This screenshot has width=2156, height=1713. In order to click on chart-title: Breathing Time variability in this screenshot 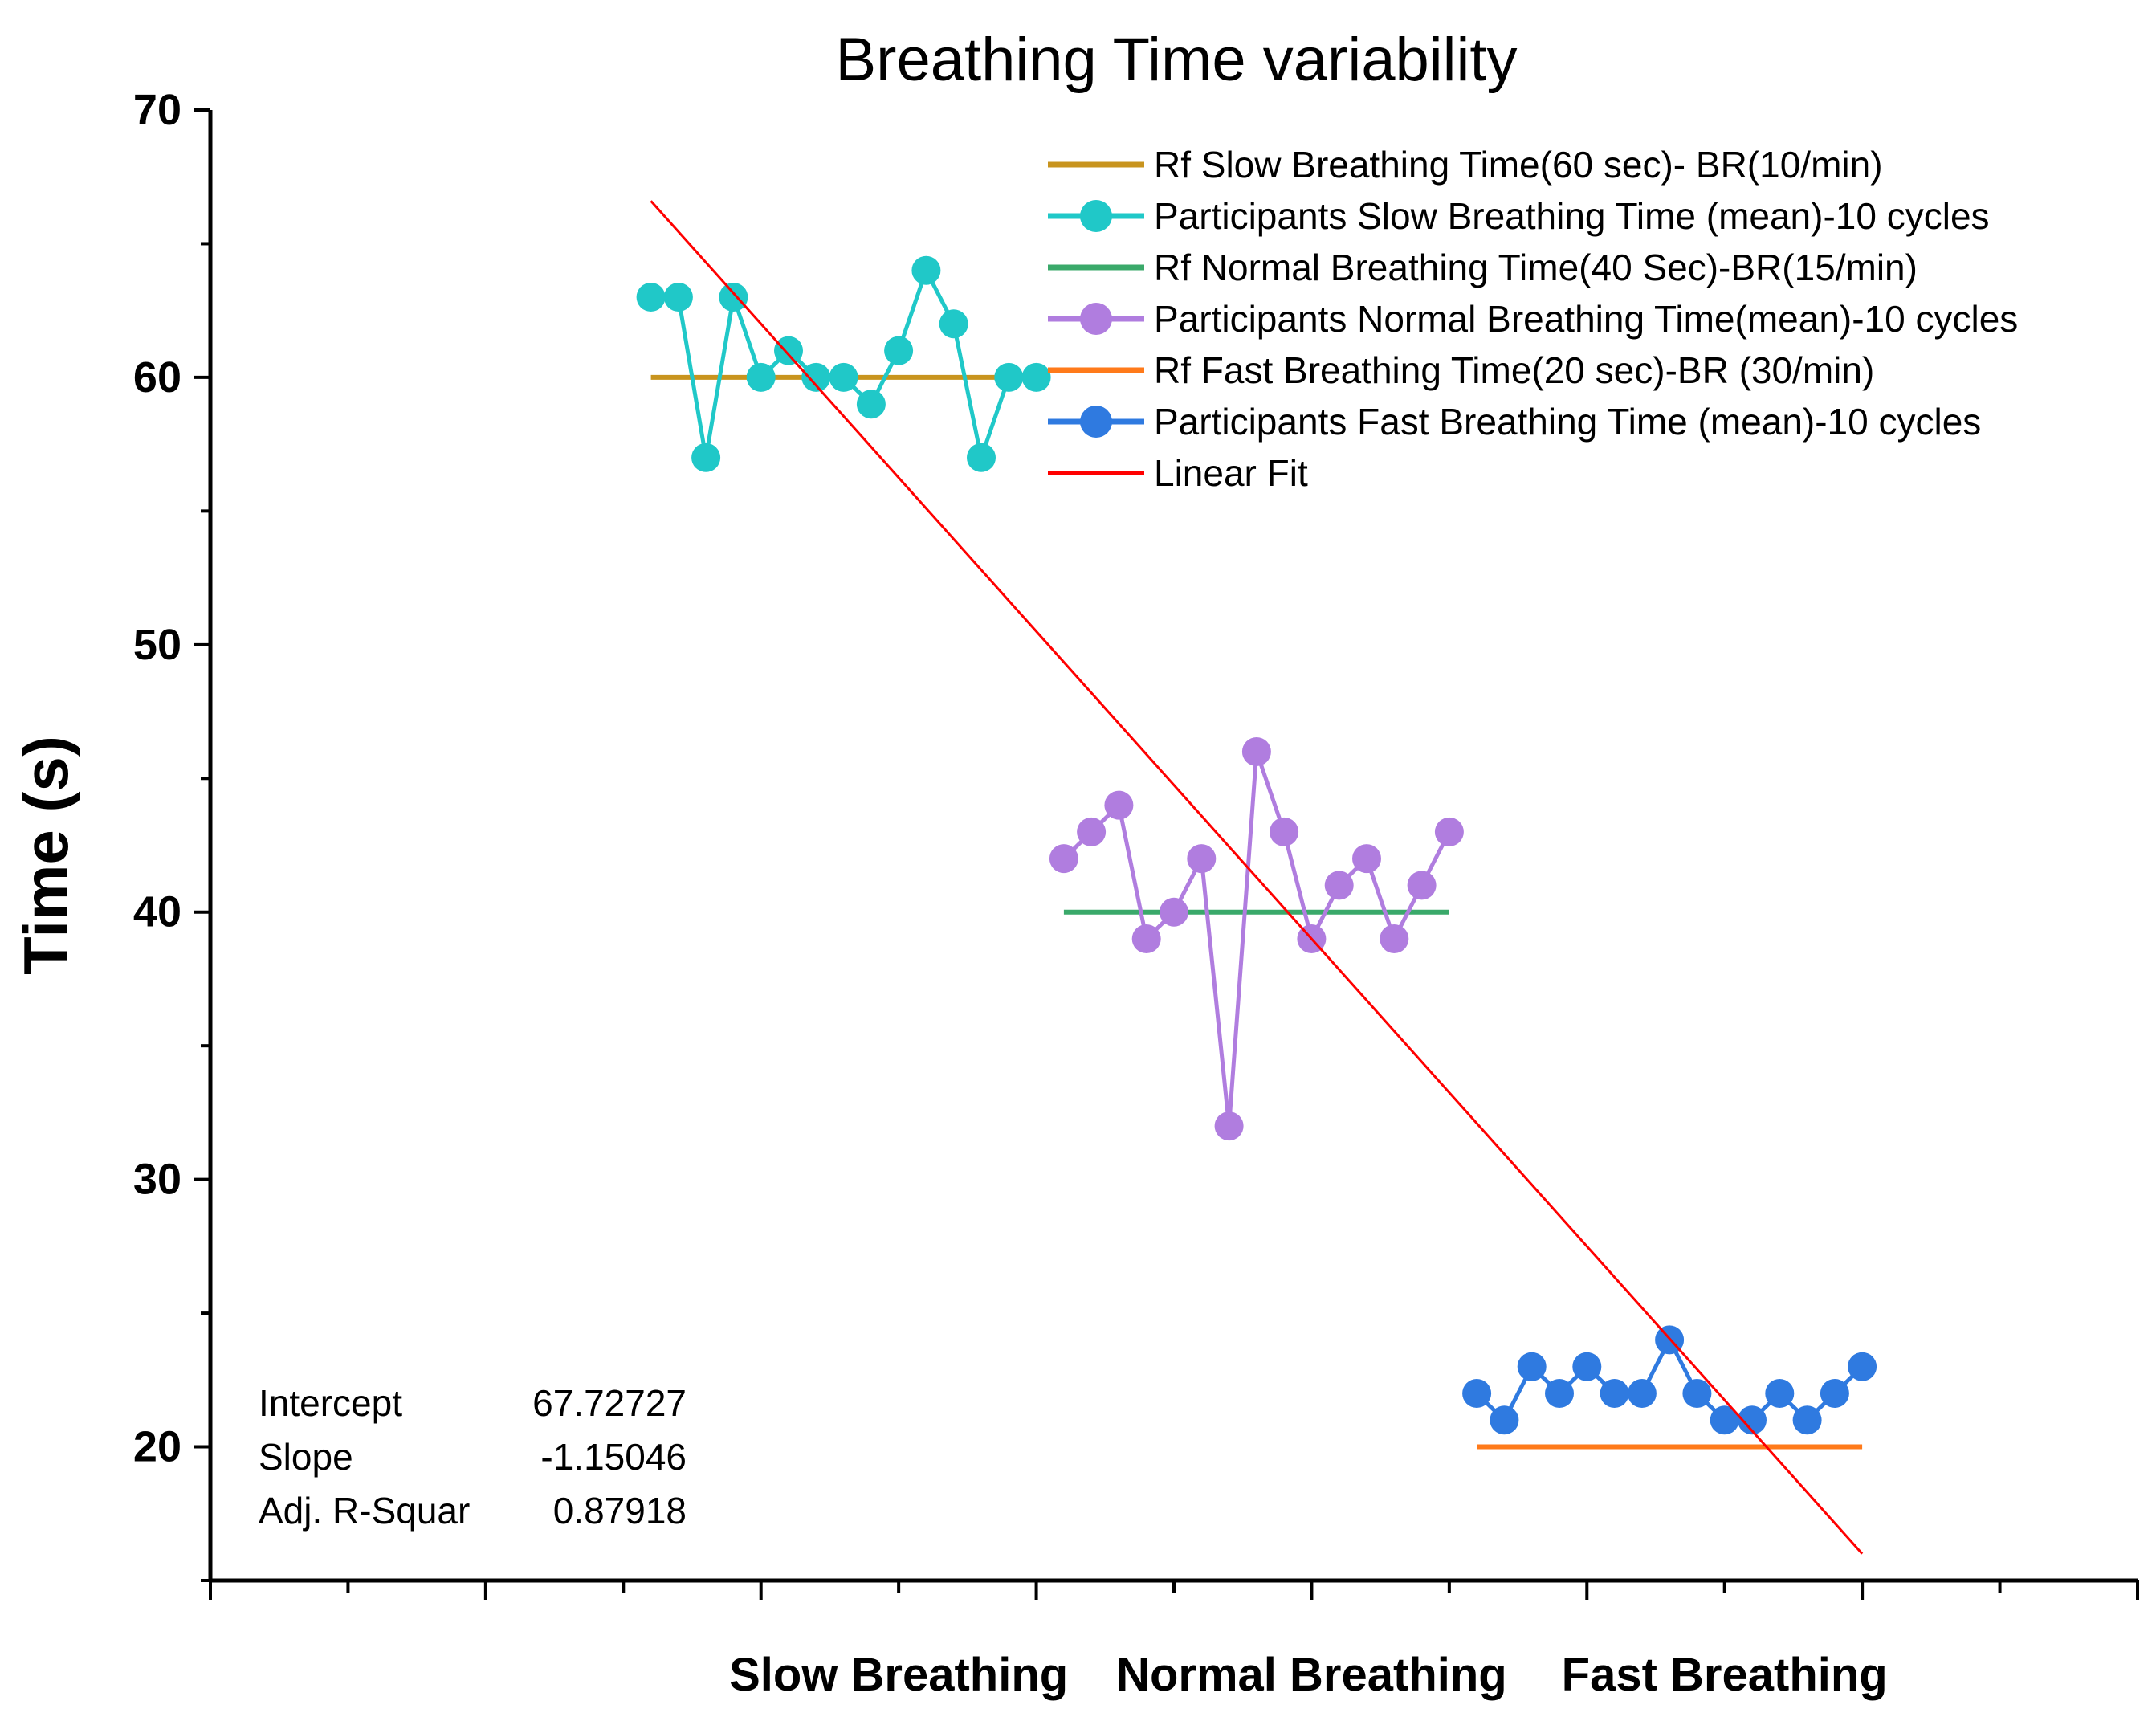, I will do `click(1176, 60)`.